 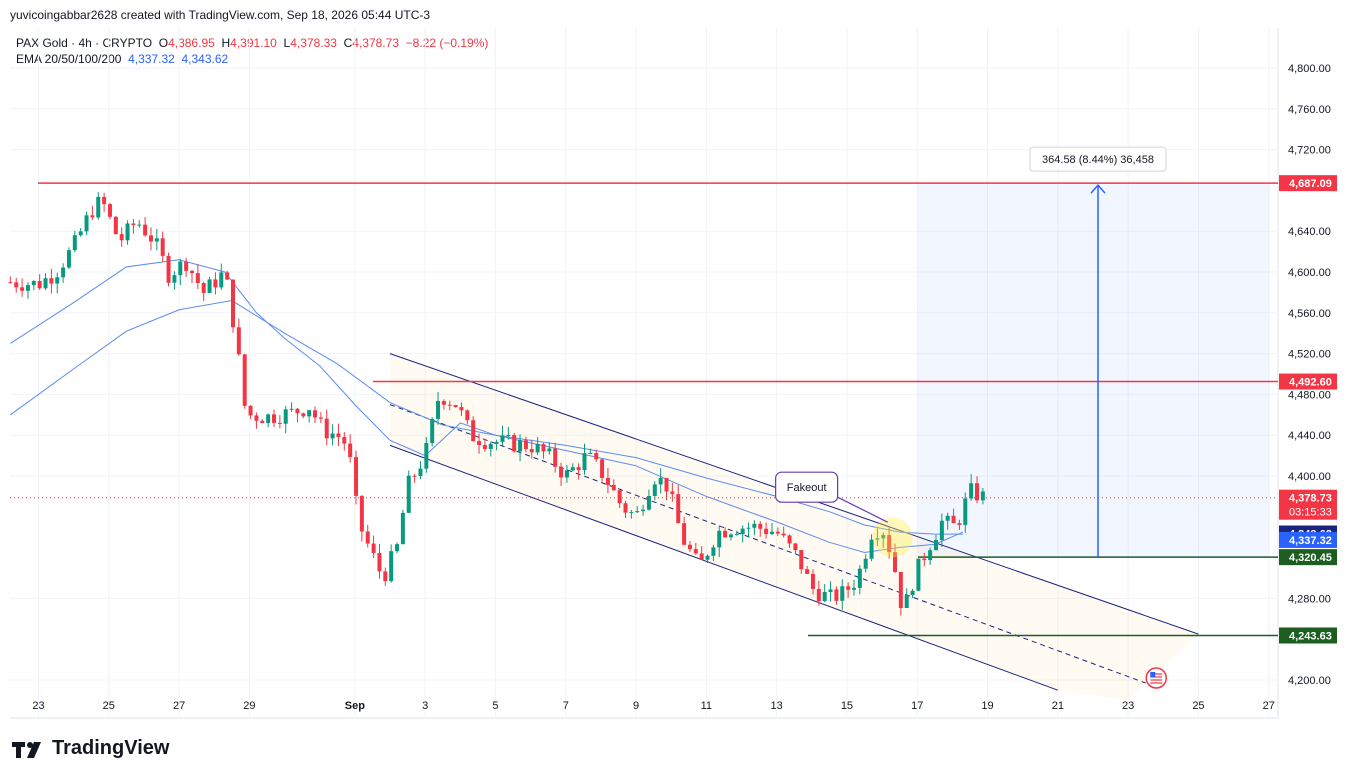 What do you see at coordinates (90, 748) in the screenshot?
I see `tradingview-logo: TradingView` at bounding box center [90, 748].